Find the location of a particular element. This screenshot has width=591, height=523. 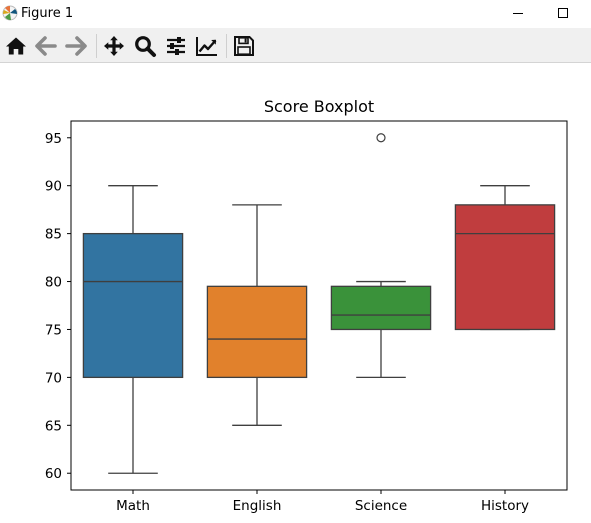

x-tick-label: English is located at coordinates (257, 506).